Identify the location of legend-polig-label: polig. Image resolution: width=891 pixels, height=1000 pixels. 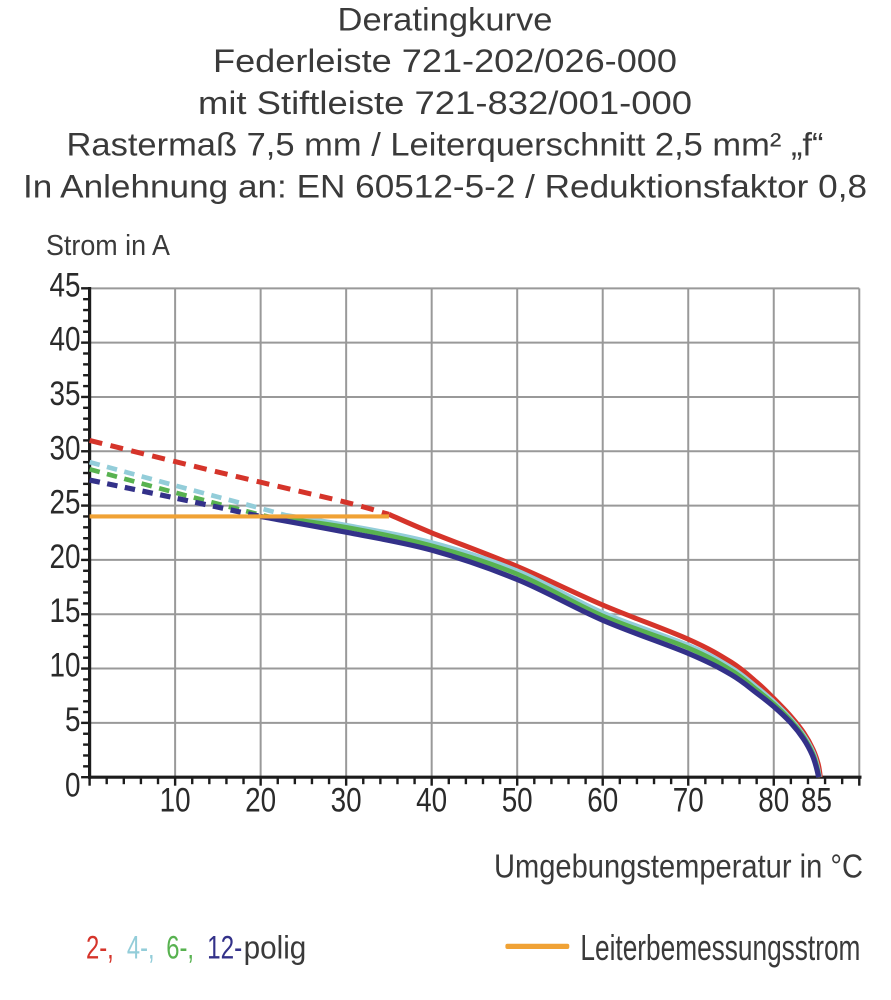
(275, 948).